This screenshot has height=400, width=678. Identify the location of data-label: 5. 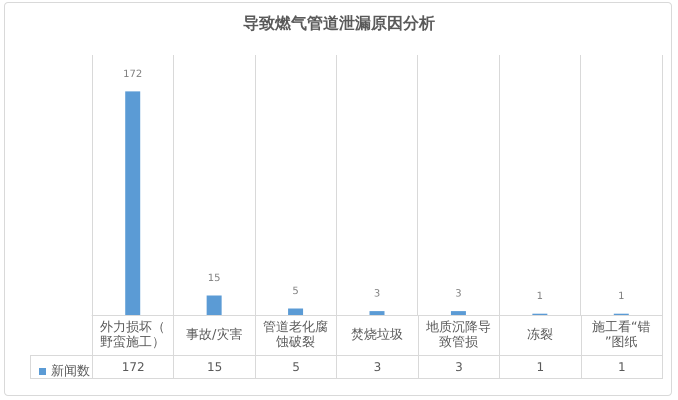
(296, 367).